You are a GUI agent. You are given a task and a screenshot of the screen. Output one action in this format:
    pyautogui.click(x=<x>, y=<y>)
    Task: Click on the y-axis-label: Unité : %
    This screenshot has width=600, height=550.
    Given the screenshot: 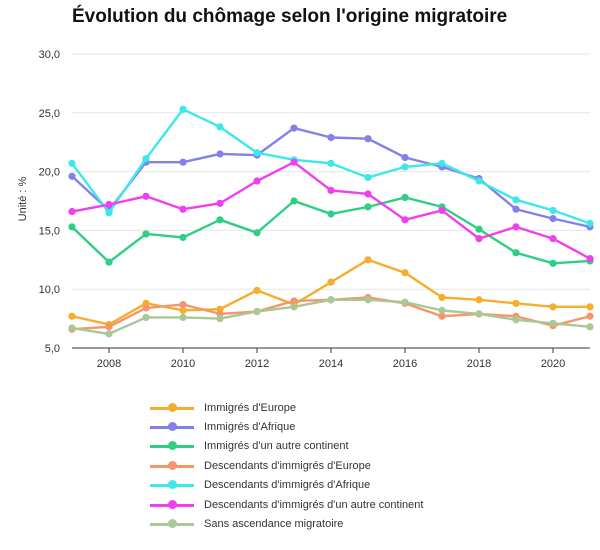 What is the action you would take?
    pyautogui.click(x=23, y=198)
    